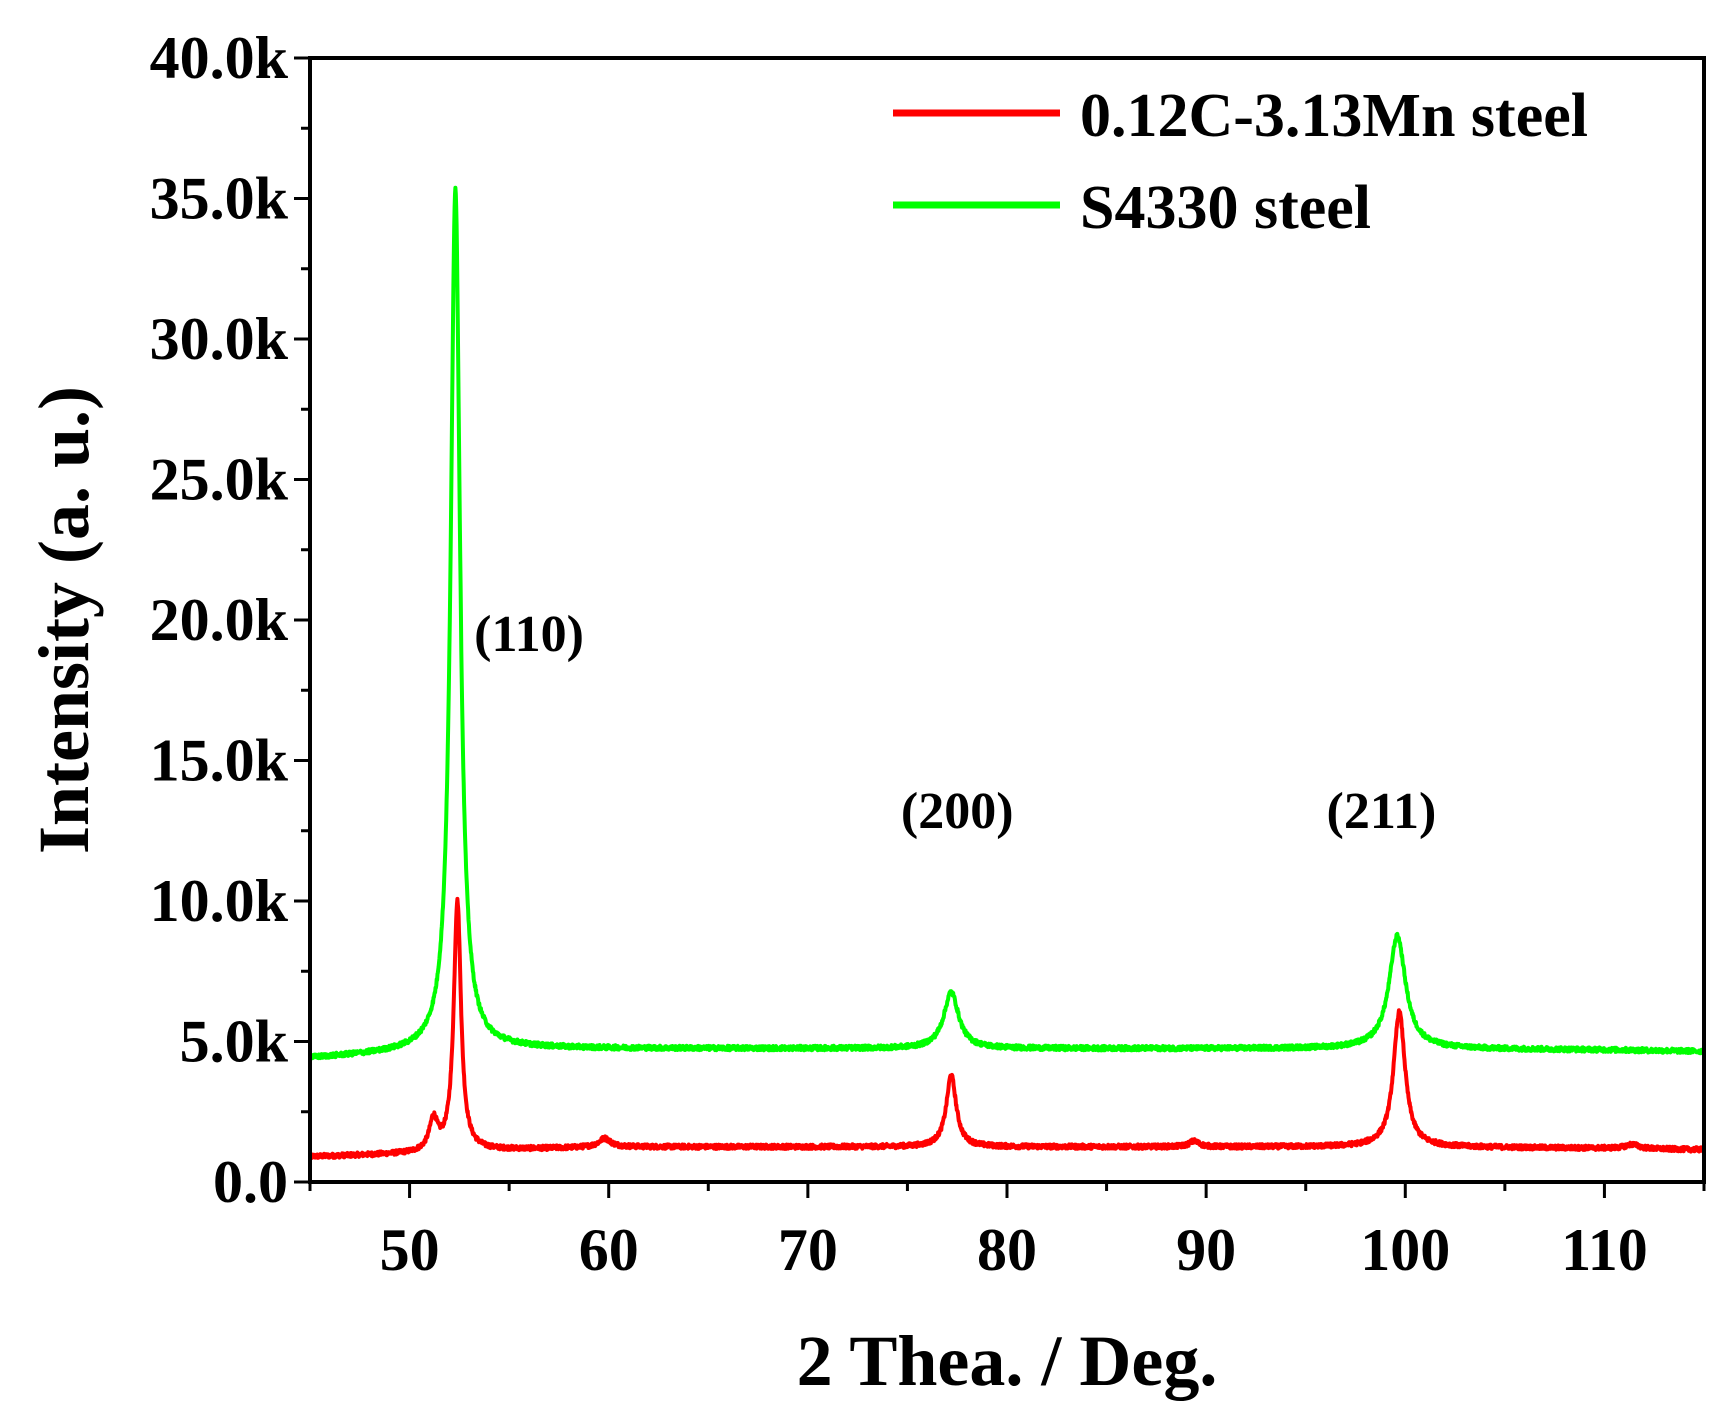 The width and height of the screenshot is (1736, 1408). I want to click on y-tick-label: 40.0k, so click(219, 58).